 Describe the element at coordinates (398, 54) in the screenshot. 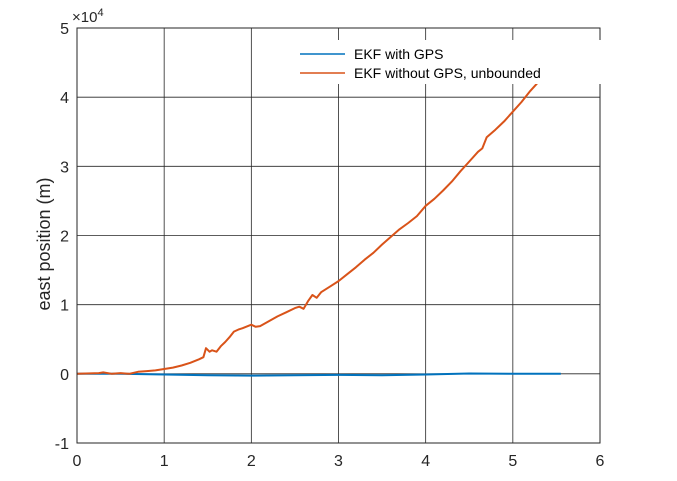

I see `legend-label-series-0: EKF with GPS` at that location.